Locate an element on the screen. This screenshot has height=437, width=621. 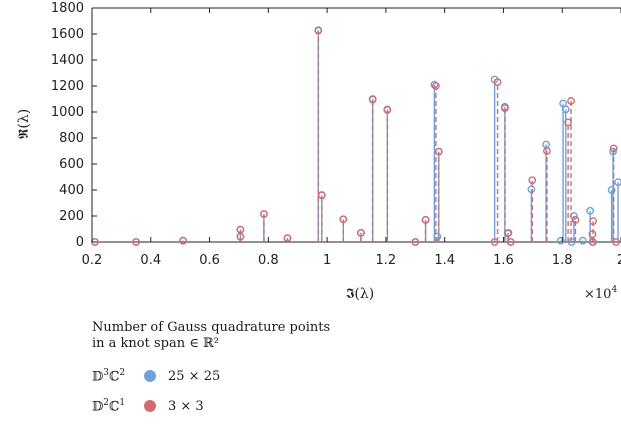
y-tick-label: 1200 is located at coordinates (67, 86).